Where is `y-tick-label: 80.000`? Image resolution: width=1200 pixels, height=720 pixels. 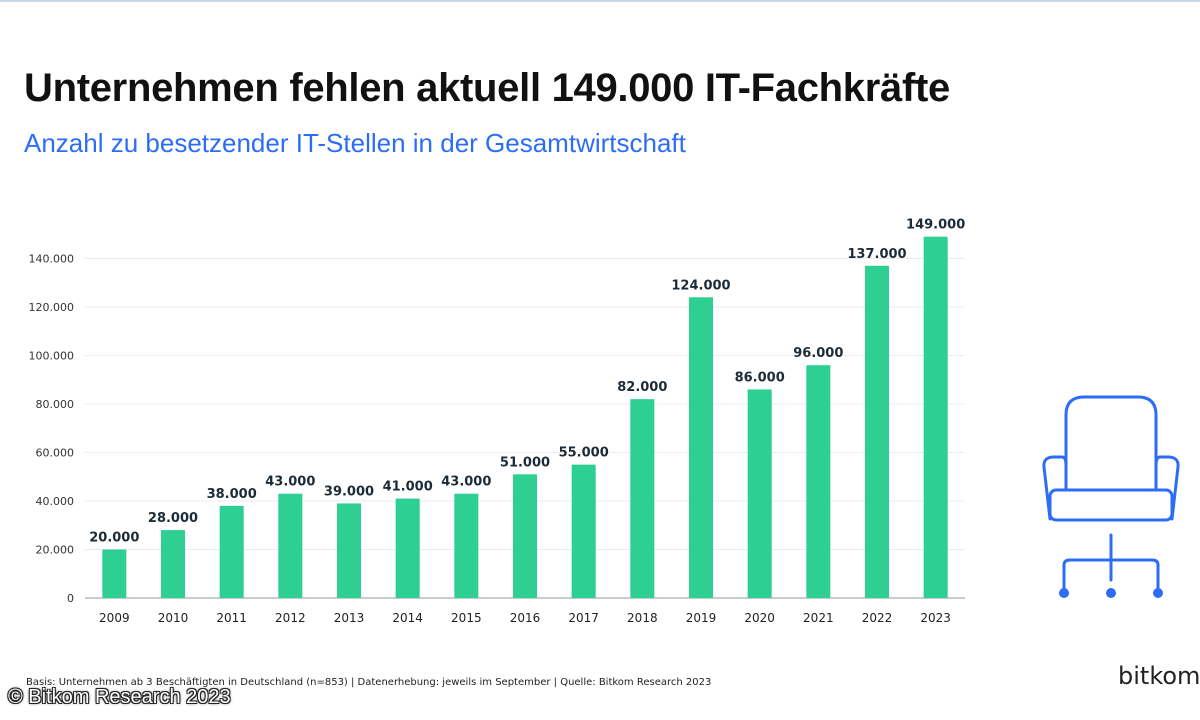
y-tick-label: 80.000 is located at coordinates (55, 404).